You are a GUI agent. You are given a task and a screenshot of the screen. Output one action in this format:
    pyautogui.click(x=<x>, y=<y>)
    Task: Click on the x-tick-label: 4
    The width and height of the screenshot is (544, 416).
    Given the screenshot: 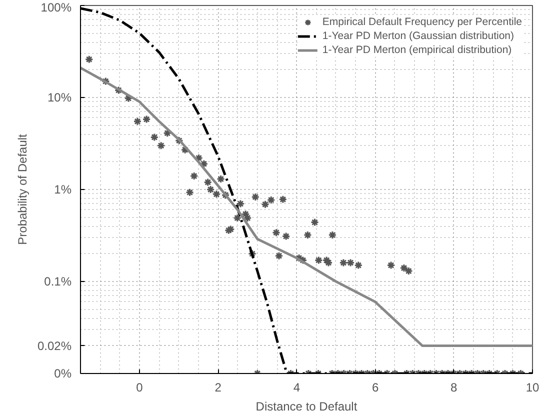 What is the action you would take?
    pyautogui.click(x=296, y=387)
    